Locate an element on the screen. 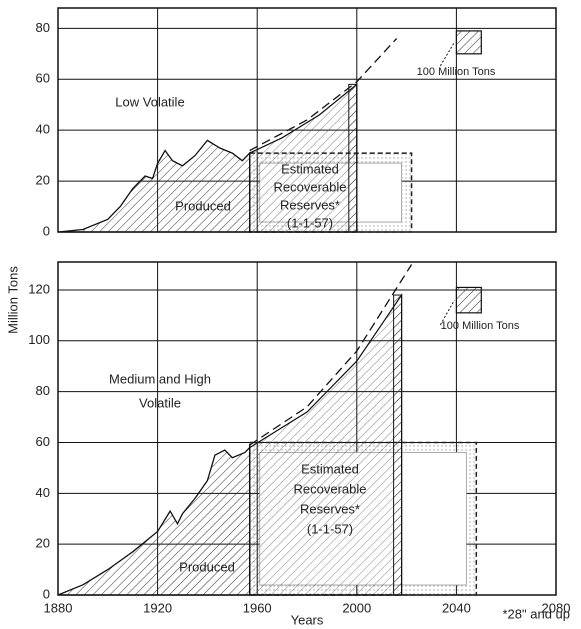  x-tick-label: 1920 is located at coordinates (157, 607).